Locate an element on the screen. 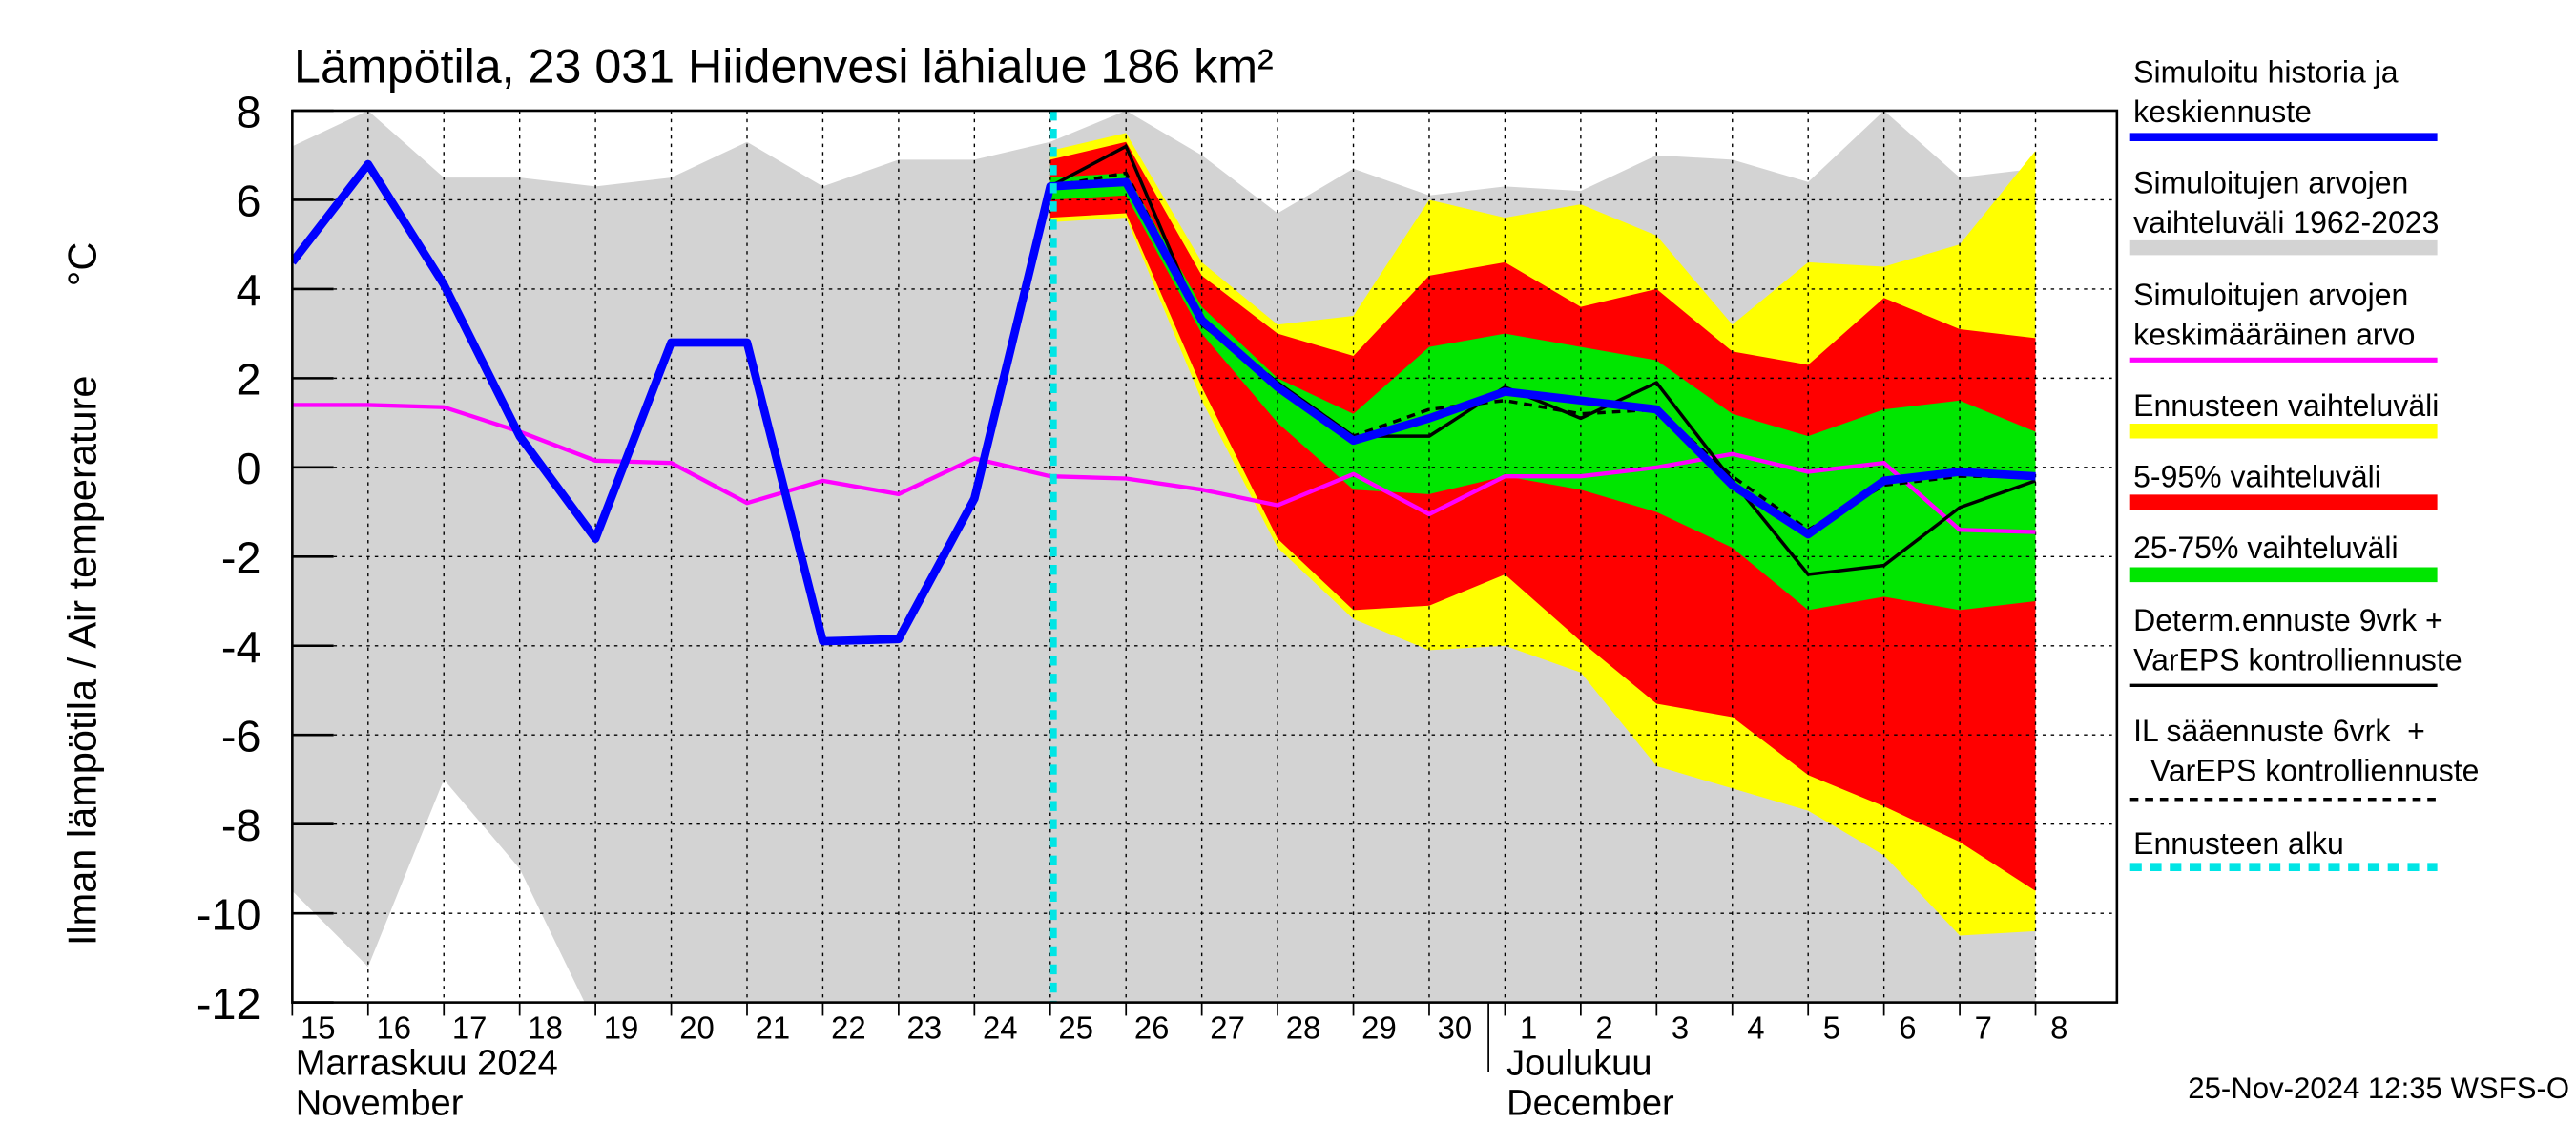  legend-label: 25-75% vaihteluväli is located at coordinates (2266, 548).